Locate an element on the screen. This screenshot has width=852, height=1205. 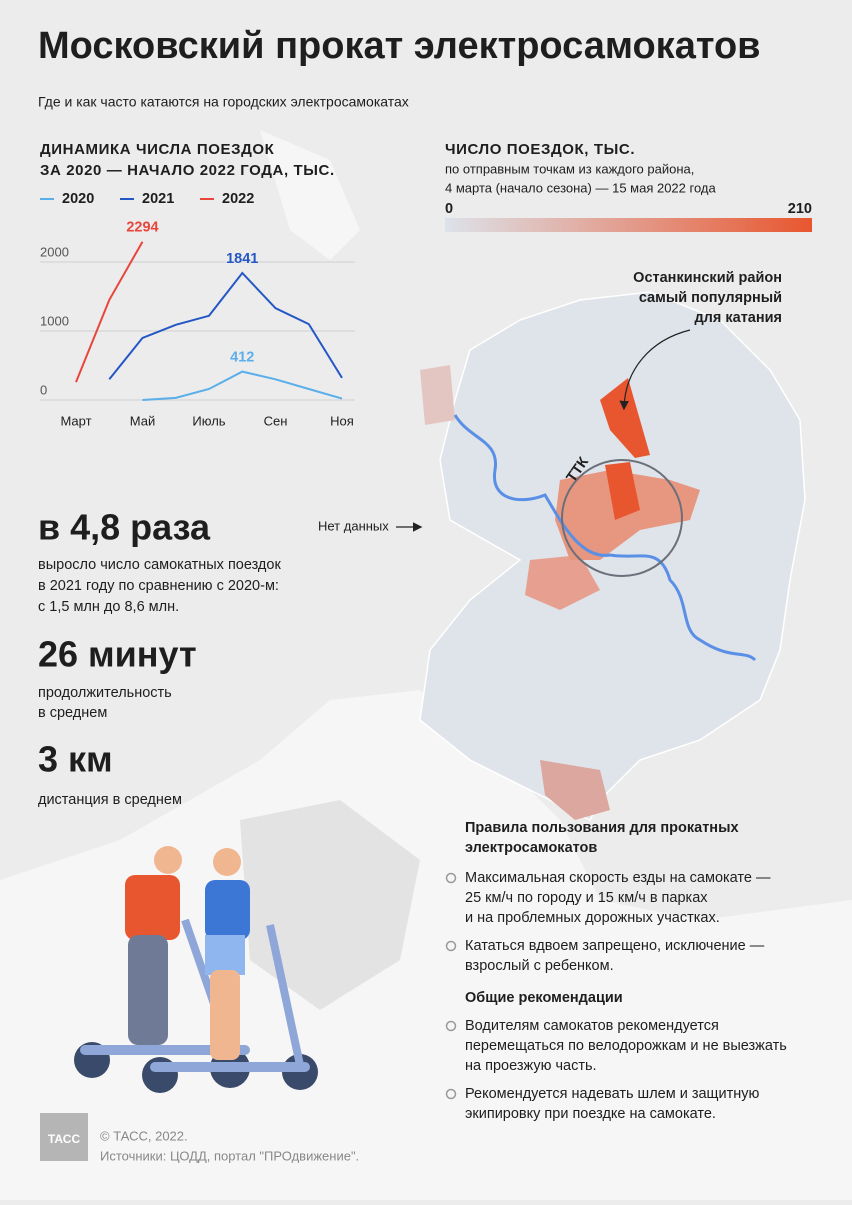
logo-box is located at coordinates (64, 1137).